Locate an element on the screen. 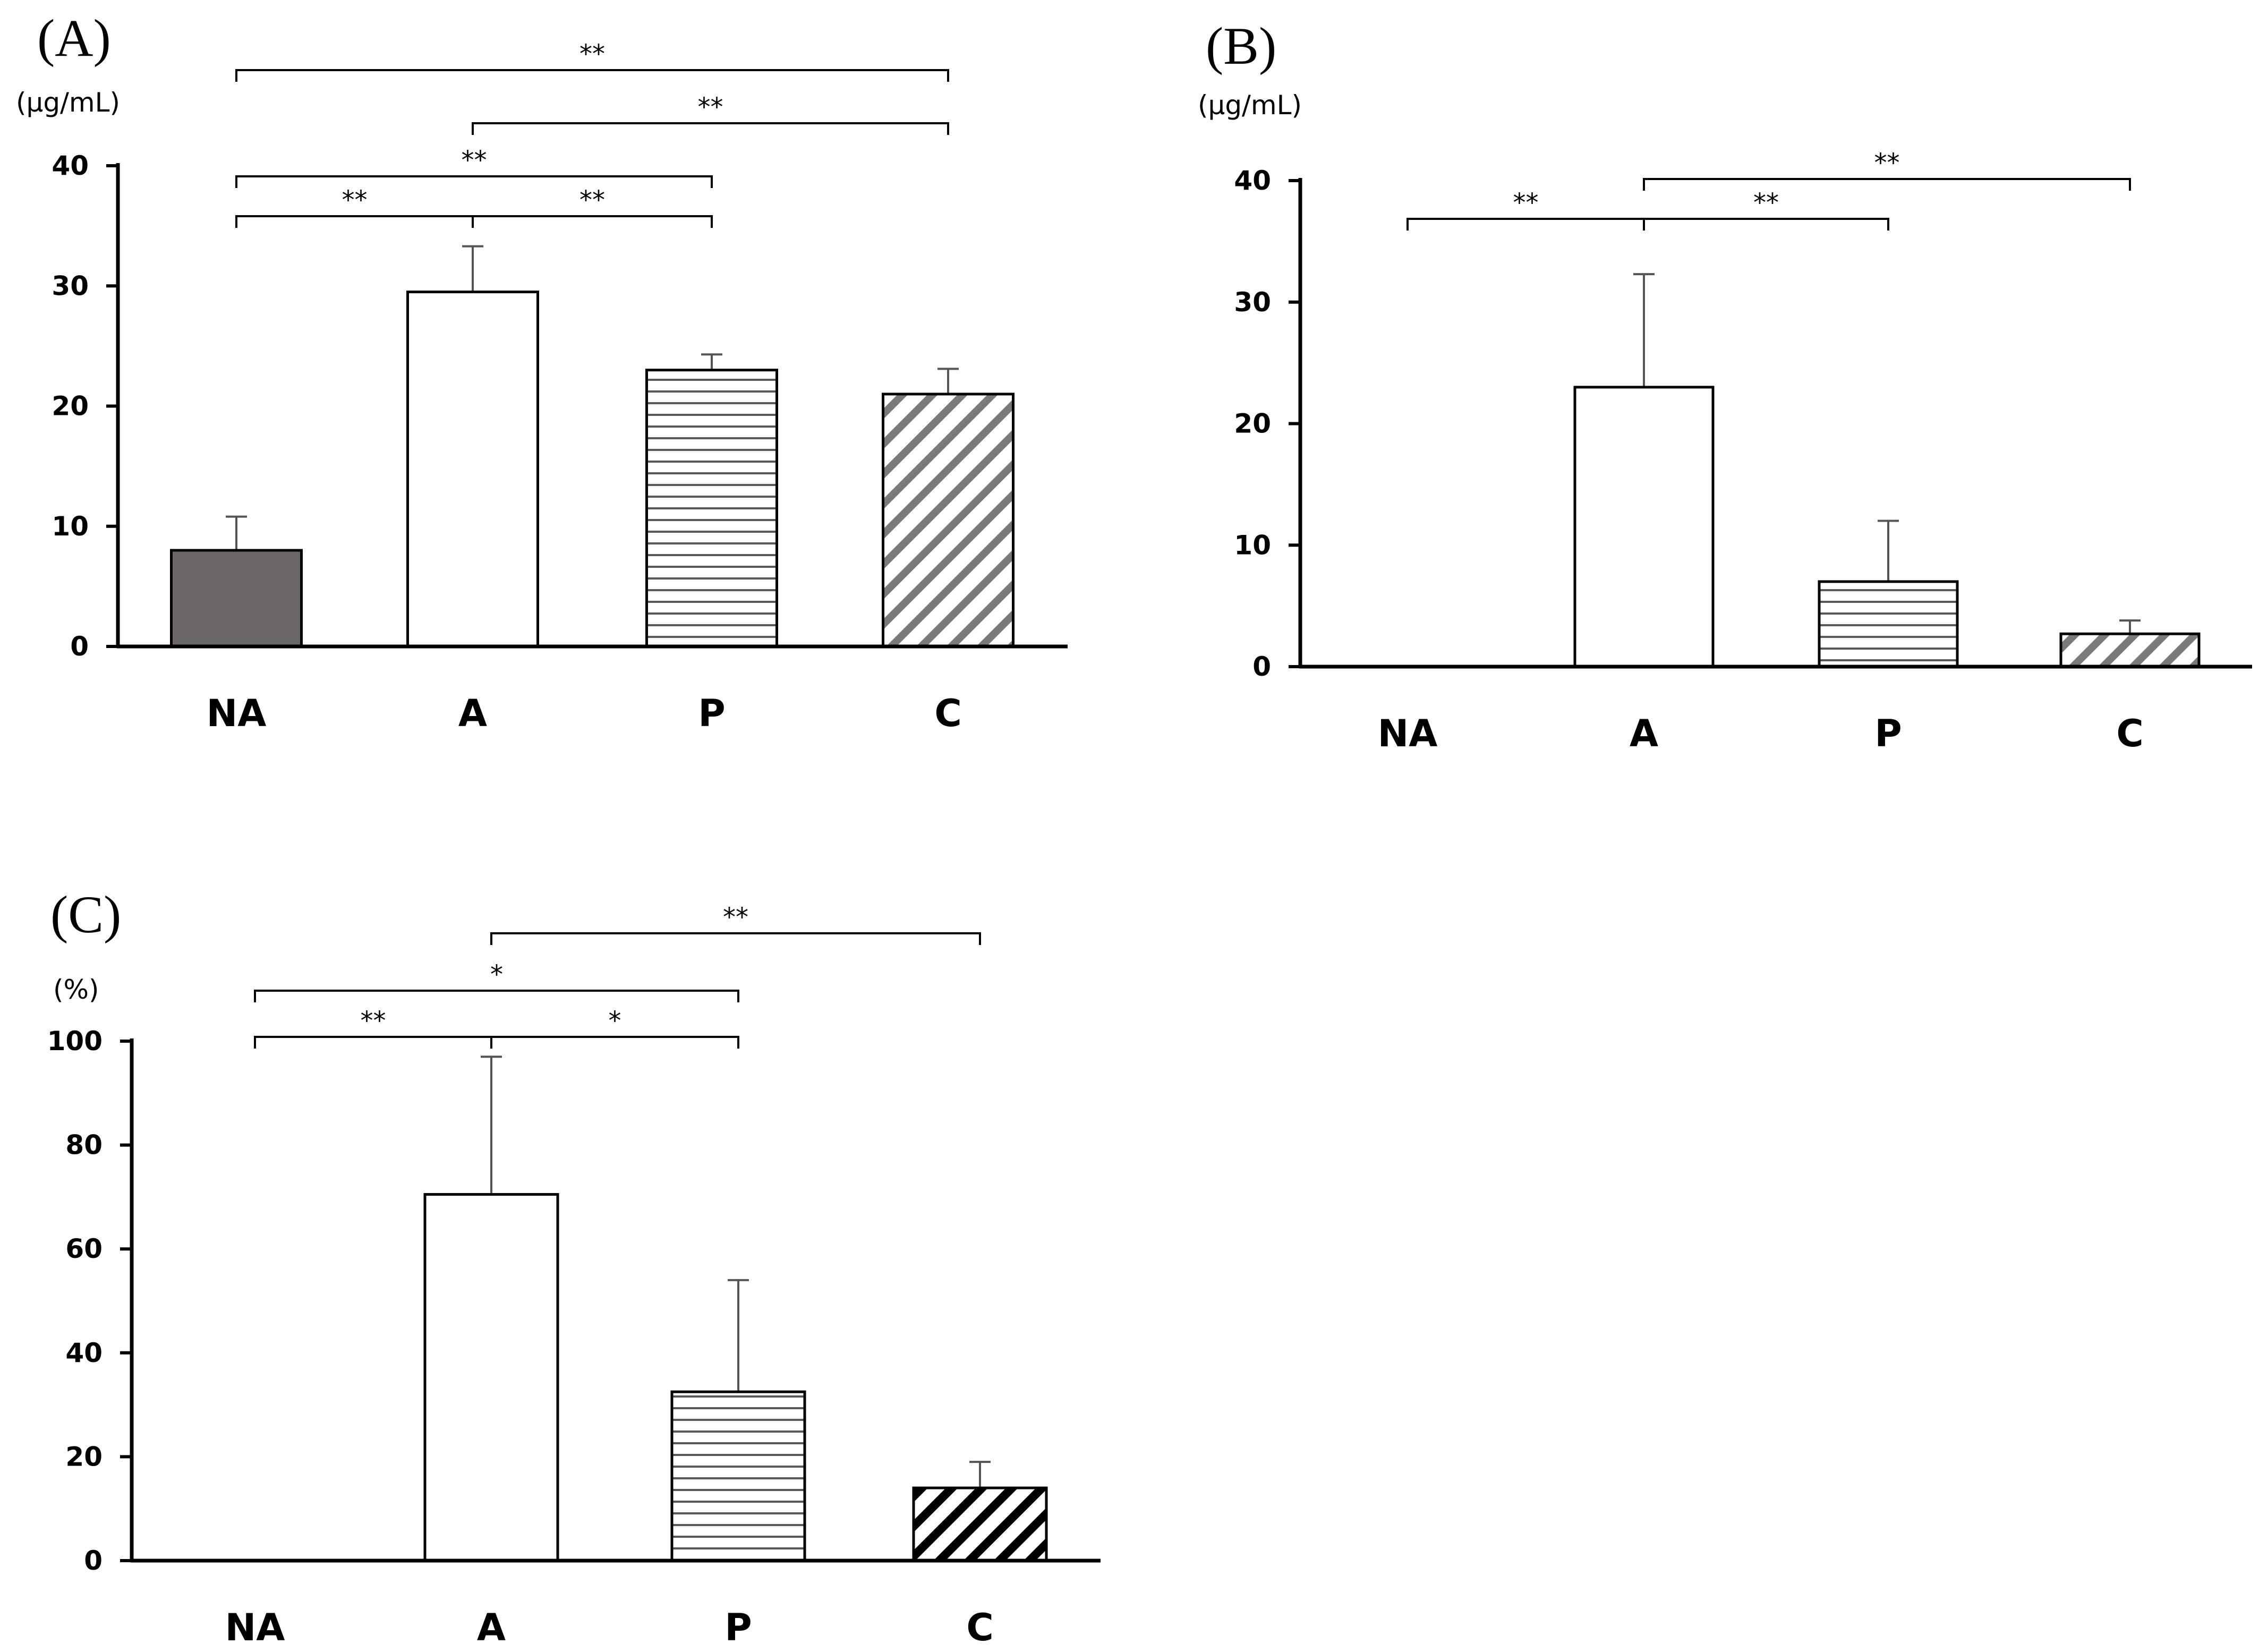 The width and height of the screenshot is (2259, 1652). y-tick-label: 100 is located at coordinates (75, 1041).